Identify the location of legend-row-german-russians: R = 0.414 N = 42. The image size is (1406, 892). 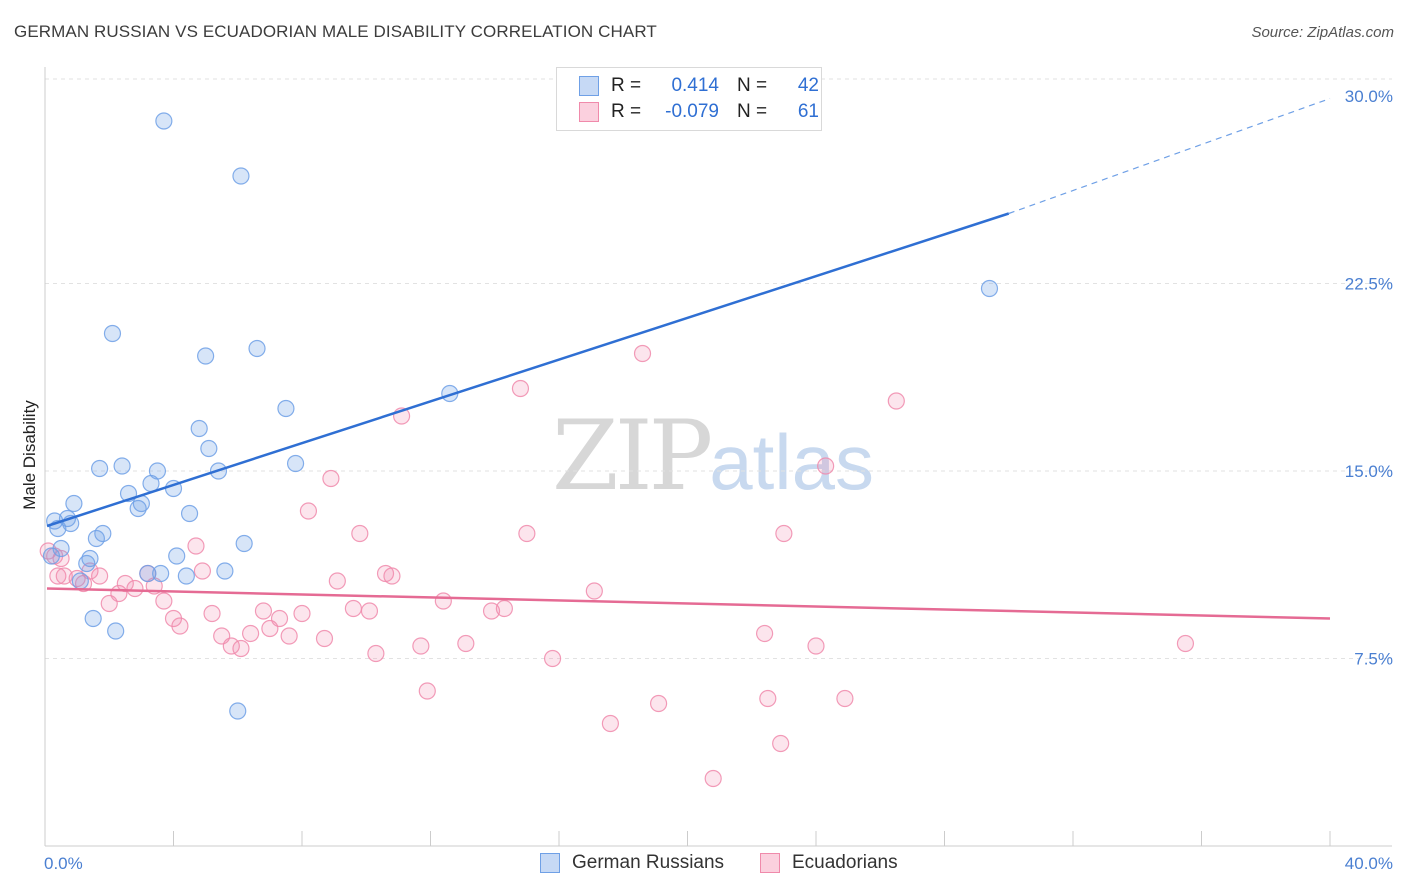
(699, 87).